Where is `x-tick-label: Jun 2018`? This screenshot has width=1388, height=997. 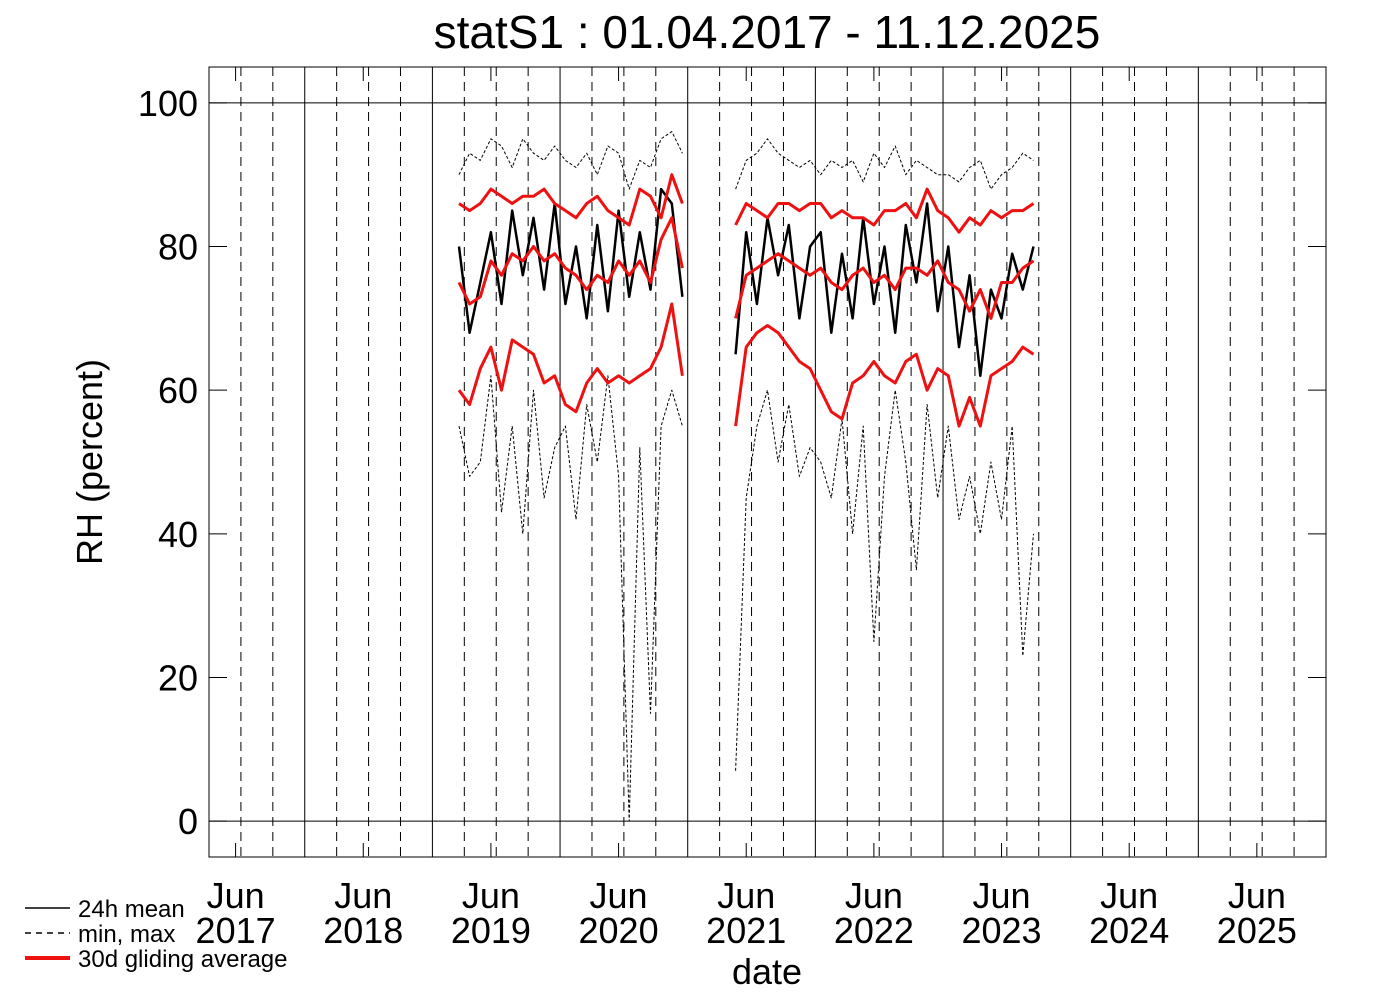
x-tick-label: Jun 2018 is located at coordinates (363, 913).